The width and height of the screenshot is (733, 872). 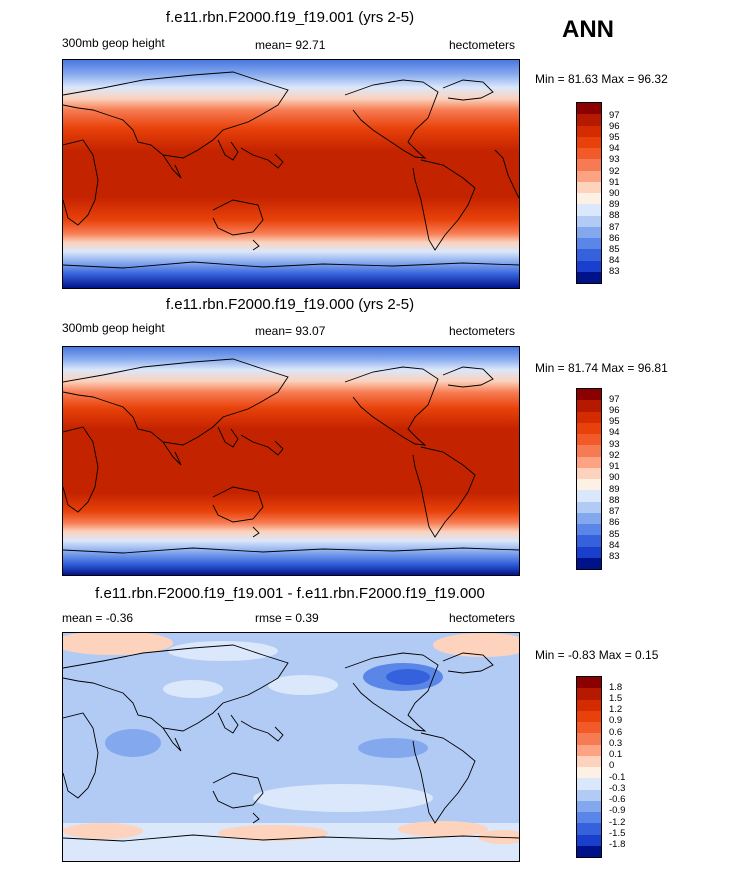 I want to click on panel-2-colorbar, so click(x=589, y=479).